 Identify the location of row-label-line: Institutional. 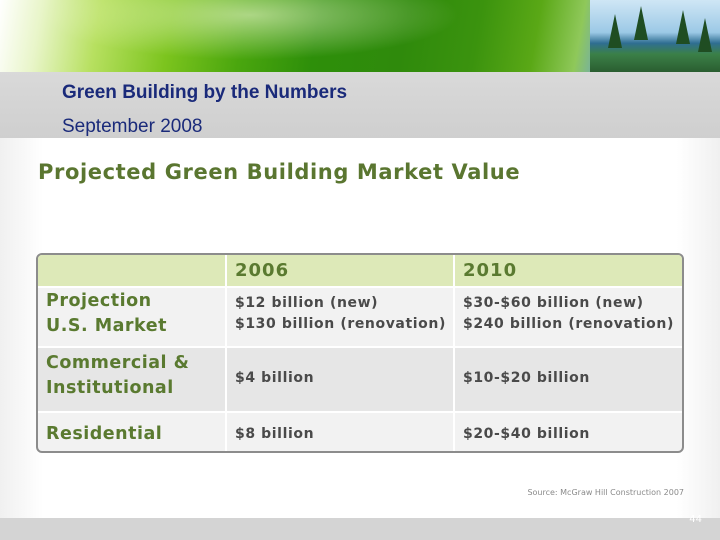
(110, 388).